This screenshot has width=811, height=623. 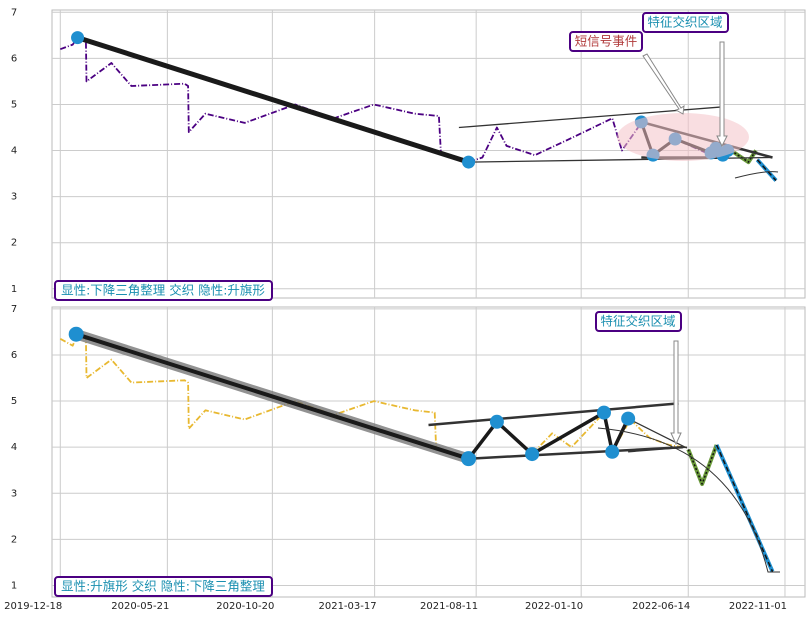 I want to click on x-tick-label: 2022-11-01, so click(x=758, y=606).